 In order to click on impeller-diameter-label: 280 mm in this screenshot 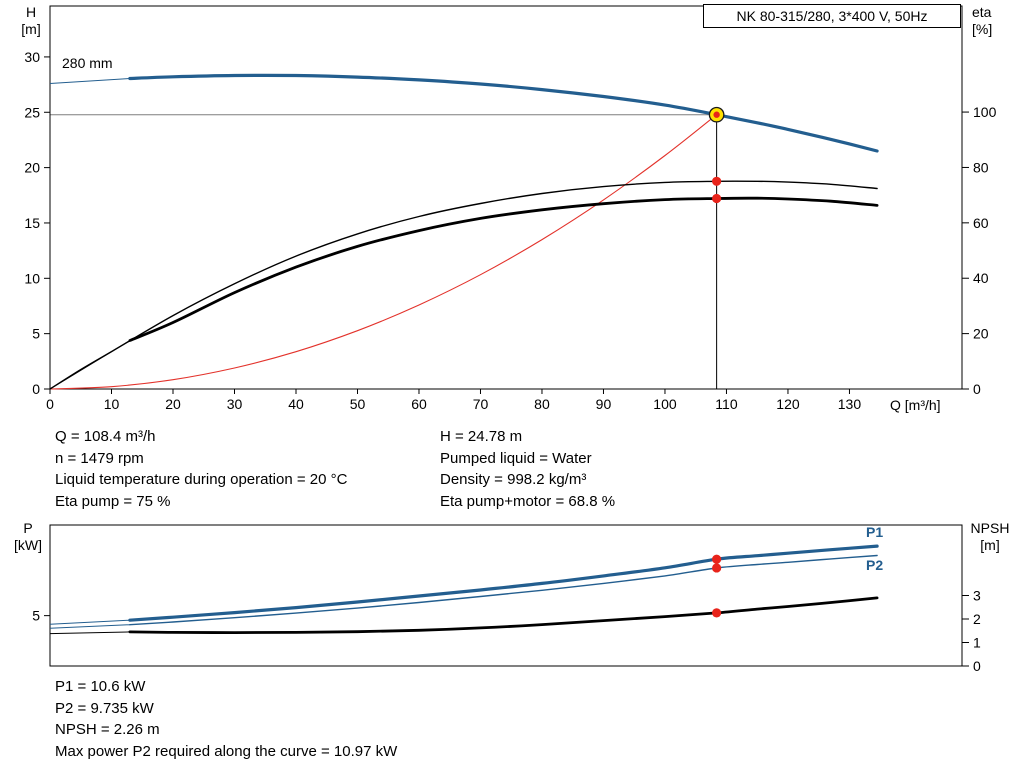, I will do `click(87, 63)`.